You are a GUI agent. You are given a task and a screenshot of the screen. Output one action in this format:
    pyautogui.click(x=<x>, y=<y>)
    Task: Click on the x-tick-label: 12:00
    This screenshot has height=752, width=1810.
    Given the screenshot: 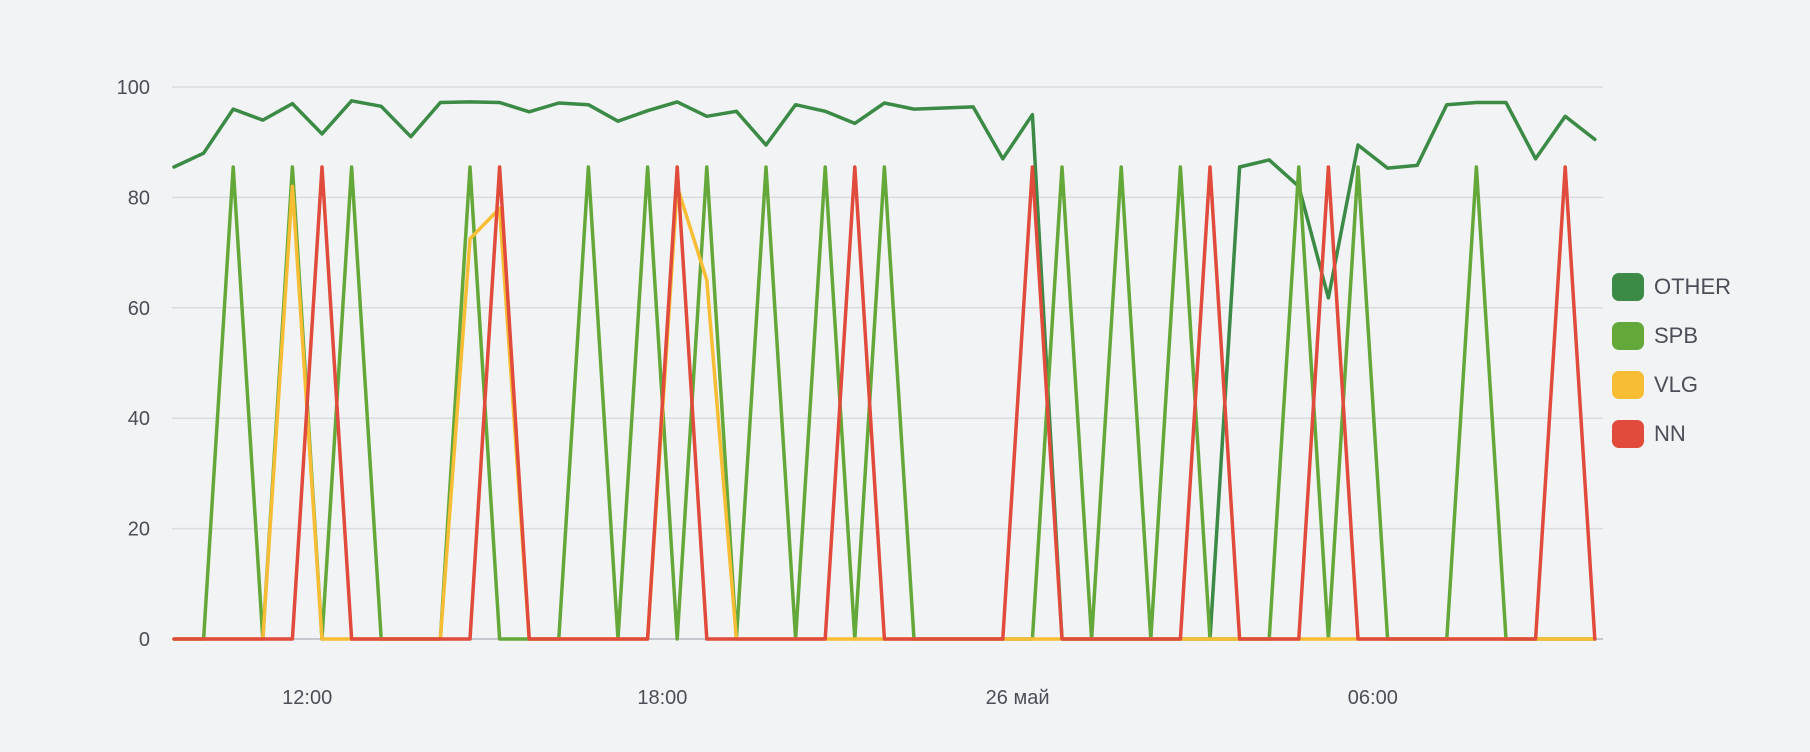 What is the action you would take?
    pyautogui.click(x=307, y=698)
    